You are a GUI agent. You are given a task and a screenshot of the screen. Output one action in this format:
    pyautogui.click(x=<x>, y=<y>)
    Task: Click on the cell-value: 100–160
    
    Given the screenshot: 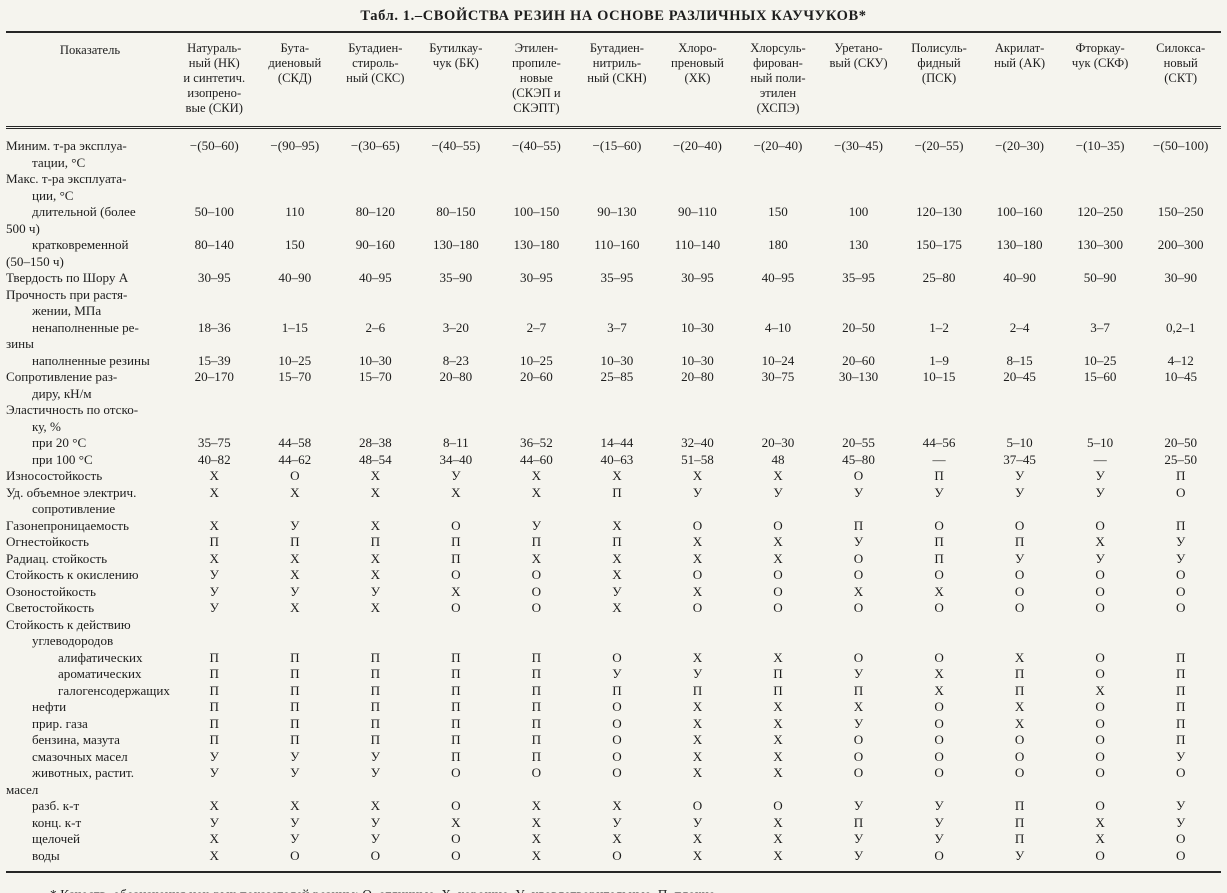 What is the action you would take?
    pyautogui.click(x=1019, y=211)
    